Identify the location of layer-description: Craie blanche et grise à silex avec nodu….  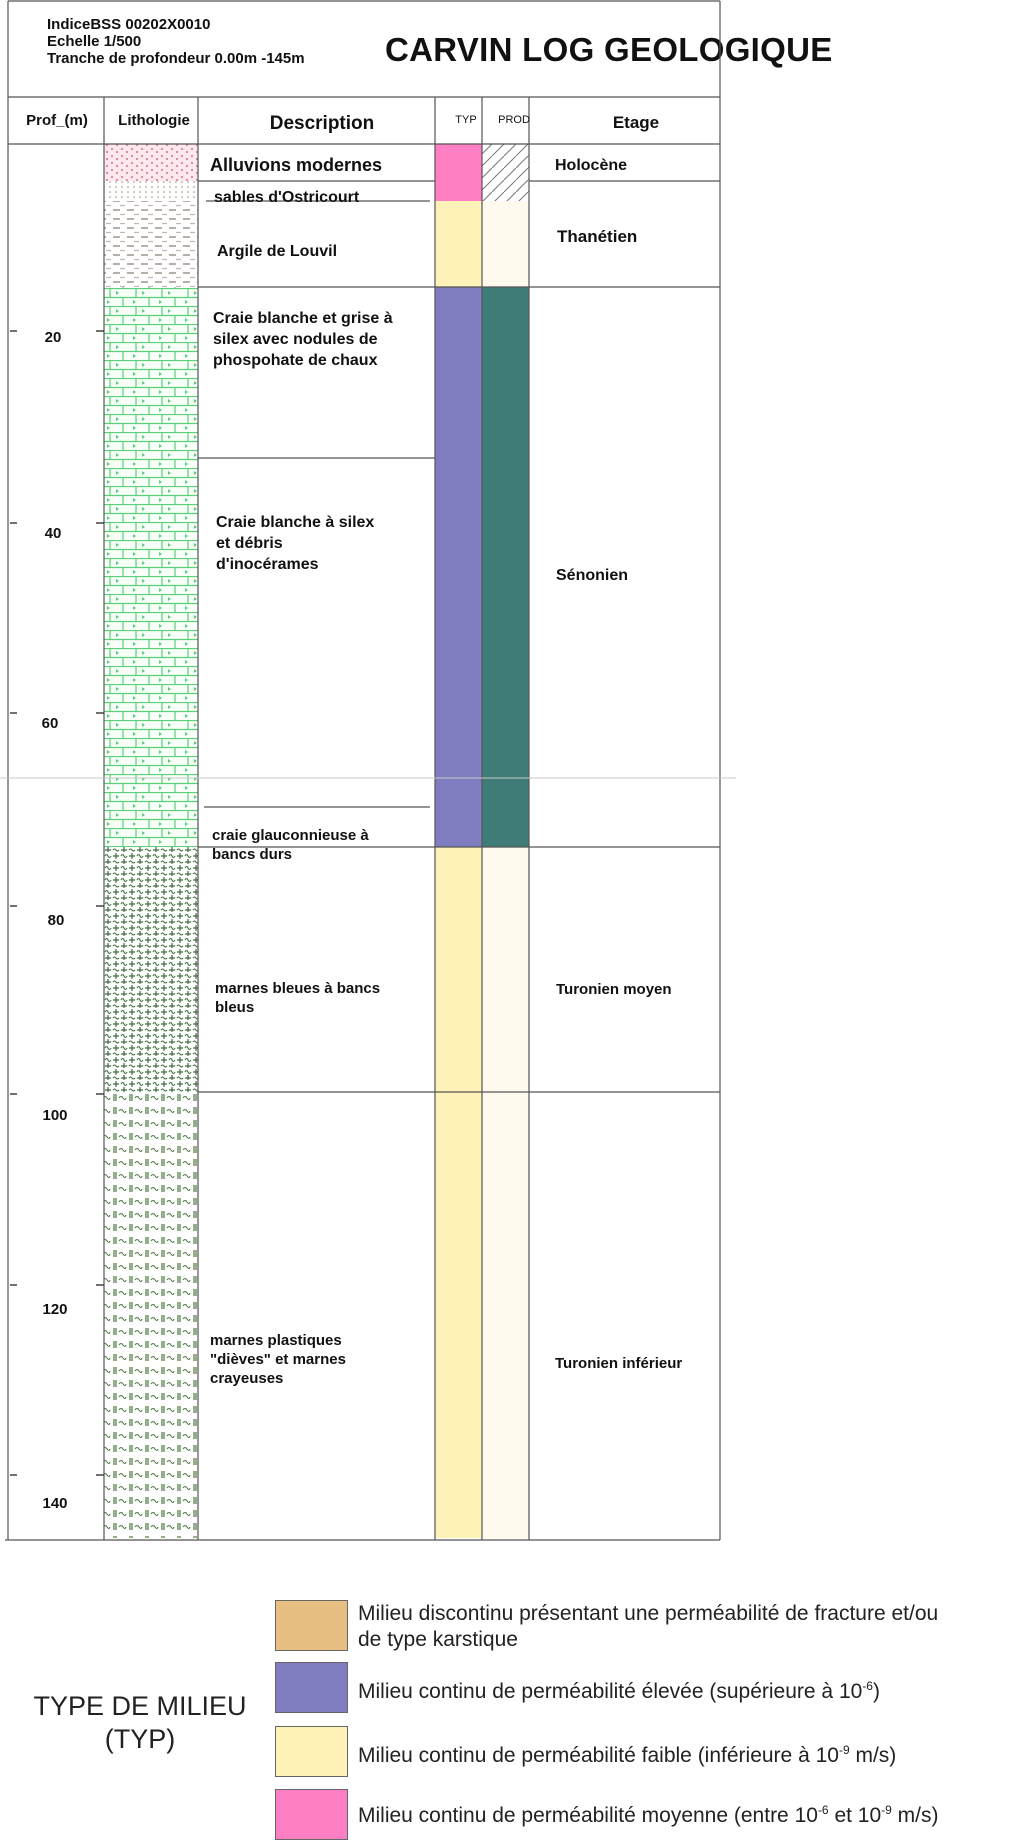
(303, 339).